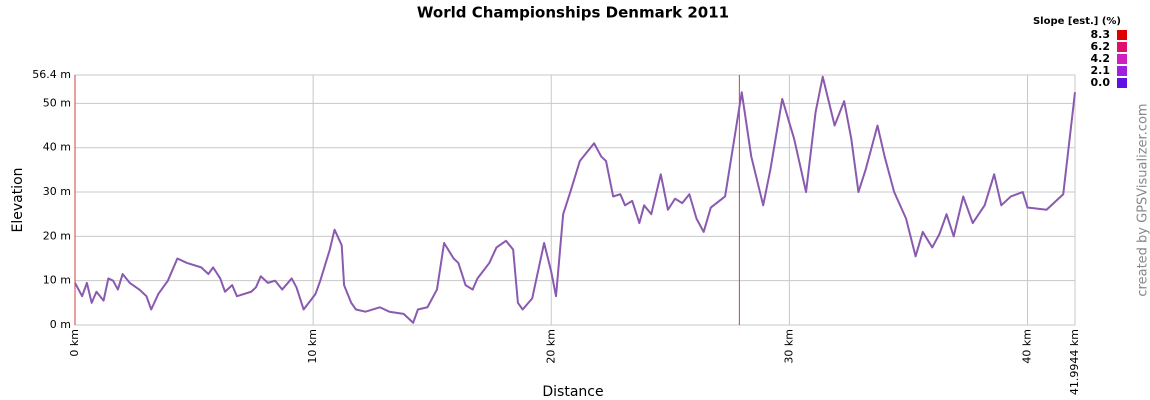 The width and height of the screenshot is (1150, 400). What do you see at coordinates (1143, 199) in the screenshot?
I see `credit: created by GPSVisualizer.com` at bounding box center [1143, 199].